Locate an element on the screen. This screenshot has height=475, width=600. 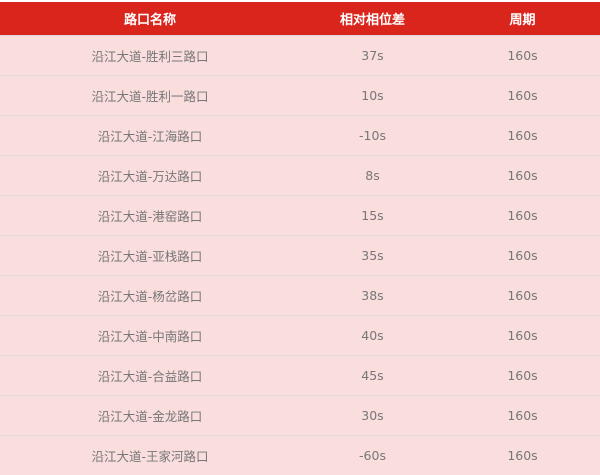
relative-phase-cell: 15s is located at coordinates (372, 216).